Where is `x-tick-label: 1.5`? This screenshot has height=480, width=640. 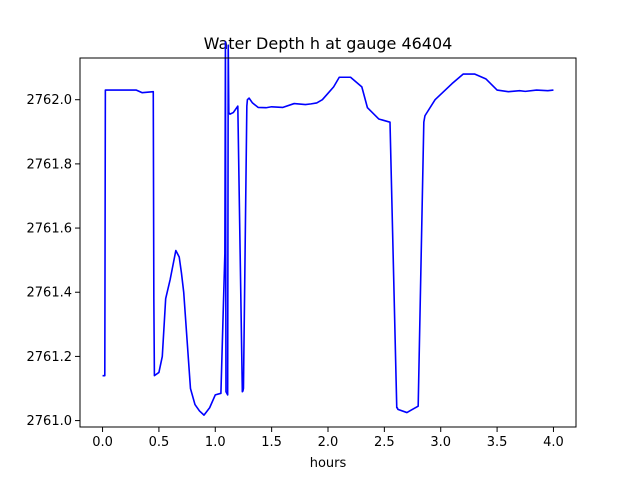
x-tick-label: 1.5 is located at coordinates (271, 442).